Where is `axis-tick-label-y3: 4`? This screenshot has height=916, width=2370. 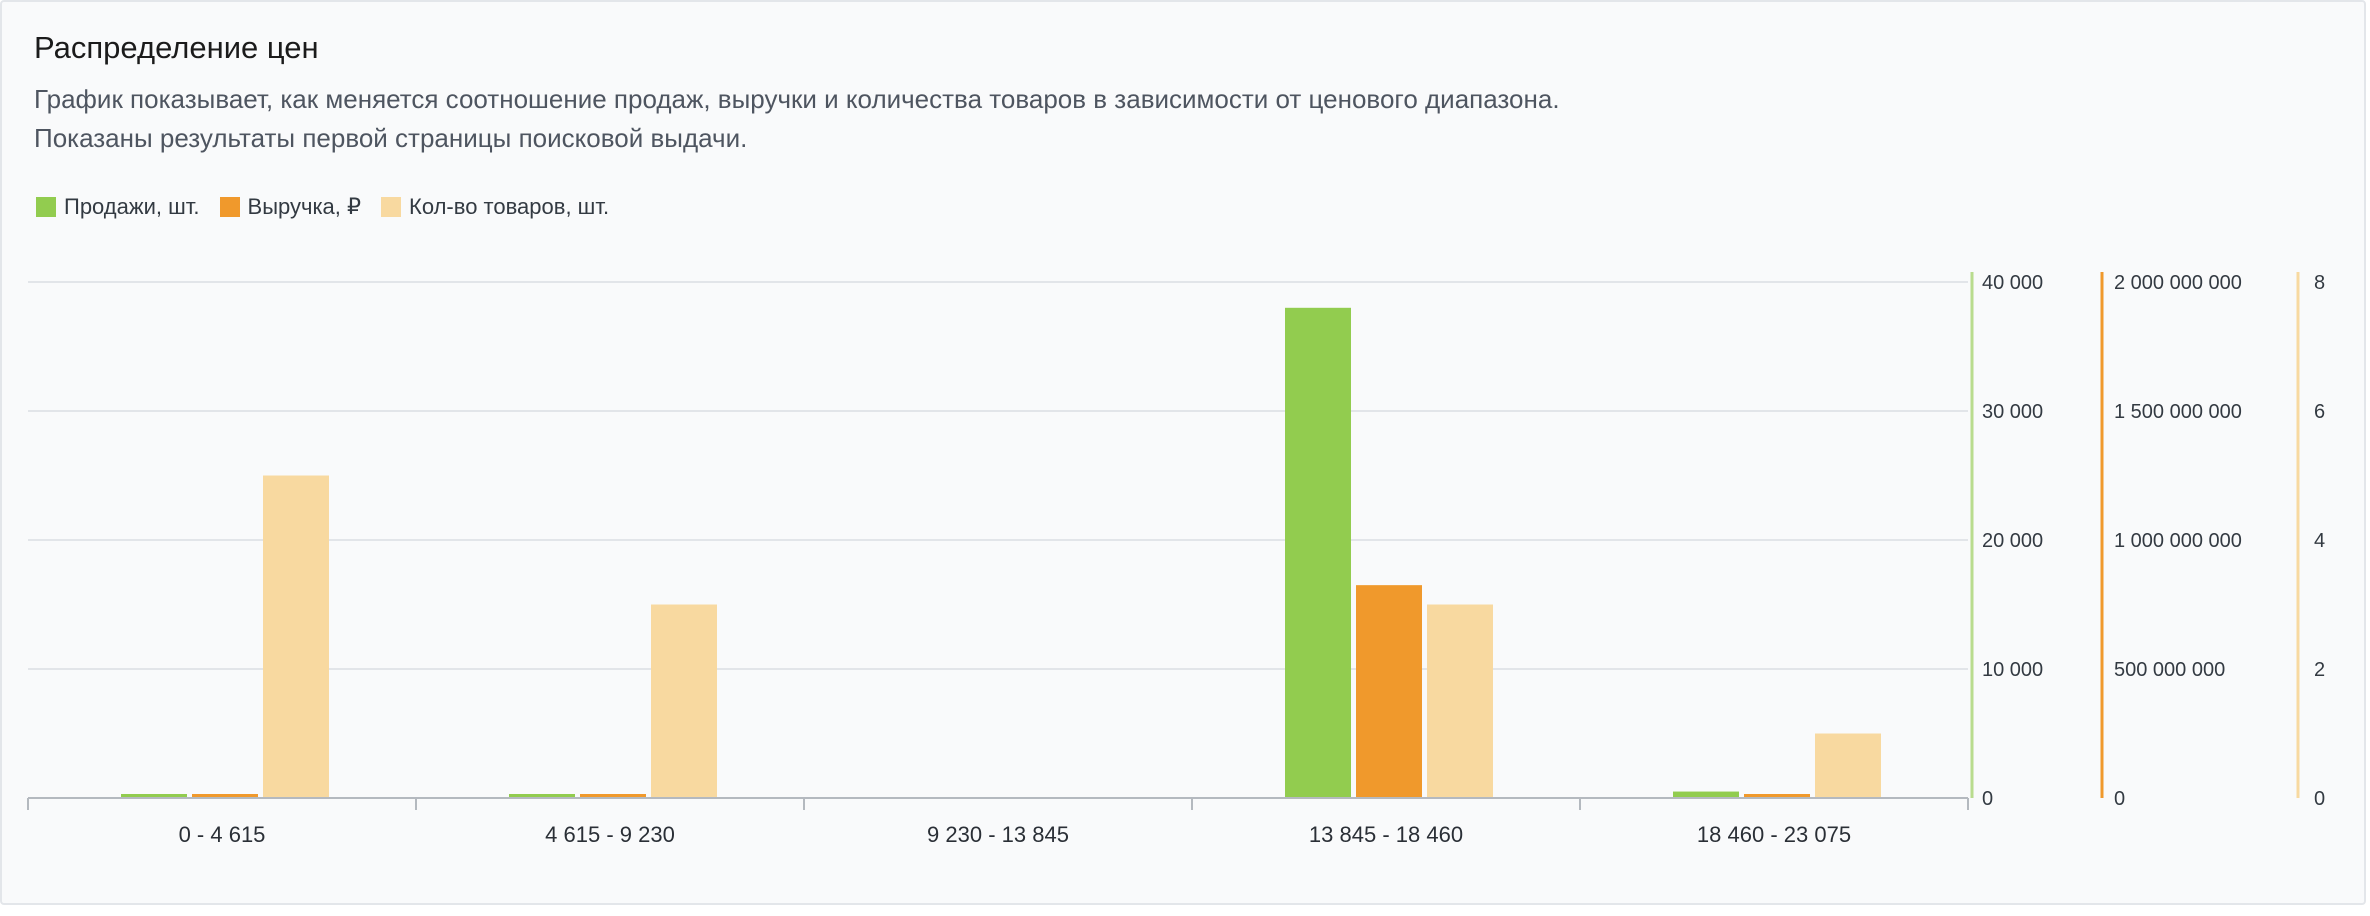
axis-tick-label-y3: 4 is located at coordinates (2319, 541).